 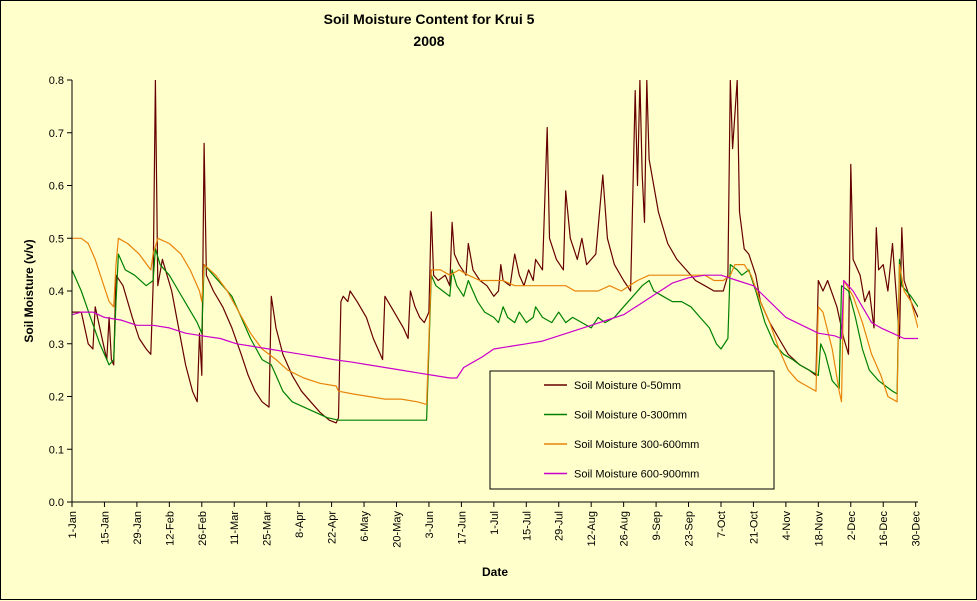 I want to click on y-tick-label: 0.3, so click(x=56, y=345).